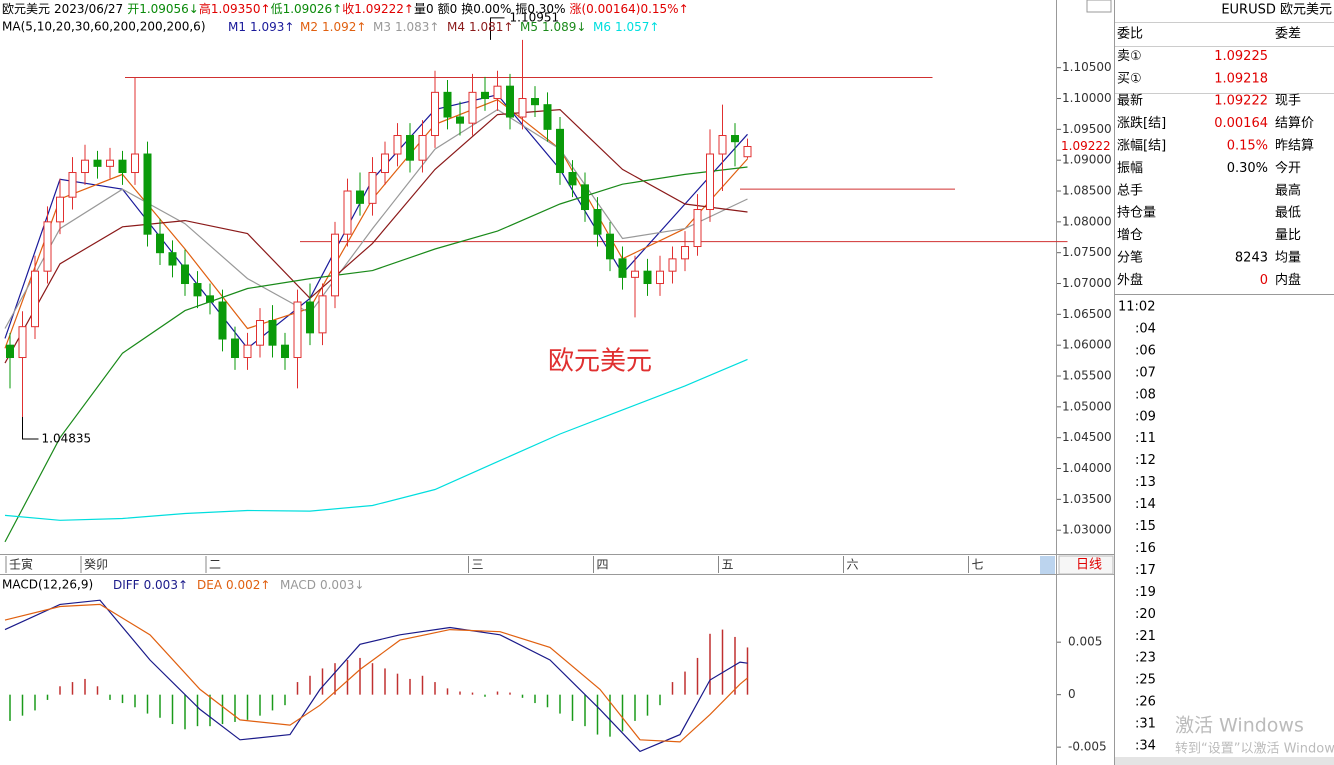 This screenshot has width=1334, height=765. Describe the element at coordinates (728, 565) in the screenshot. I see `x-tick-label: 五` at that location.